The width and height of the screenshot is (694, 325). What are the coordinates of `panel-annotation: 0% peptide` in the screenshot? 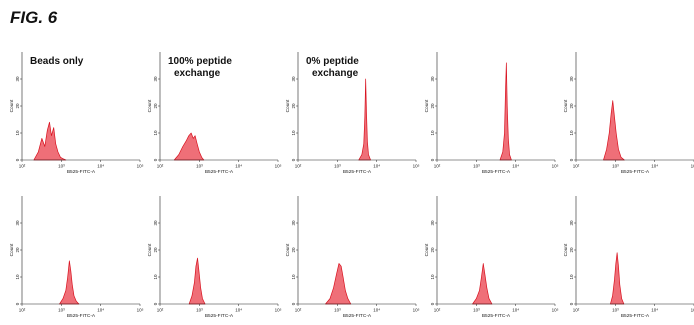 It's located at (332, 61).